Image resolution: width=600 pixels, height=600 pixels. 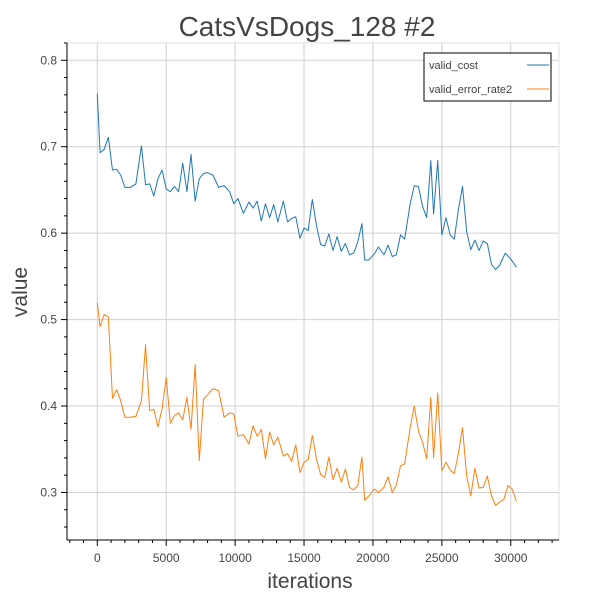 I want to click on x-tick-label: 0, so click(x=97, y=558).